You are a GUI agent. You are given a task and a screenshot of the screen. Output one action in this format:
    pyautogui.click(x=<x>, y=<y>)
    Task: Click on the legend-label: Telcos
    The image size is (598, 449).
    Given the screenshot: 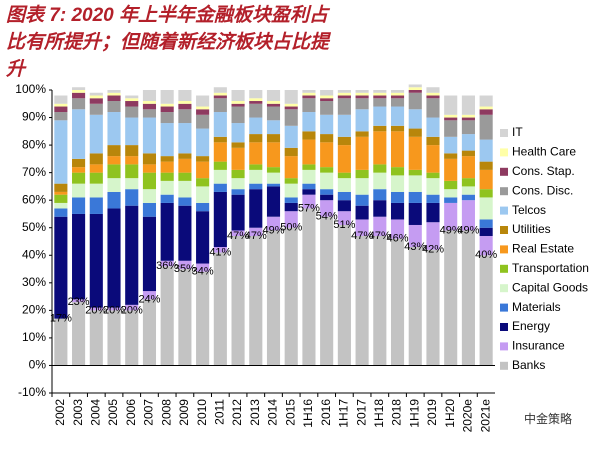 What is the action you would take?
    pyautogui.click(x=529, y=210)
    